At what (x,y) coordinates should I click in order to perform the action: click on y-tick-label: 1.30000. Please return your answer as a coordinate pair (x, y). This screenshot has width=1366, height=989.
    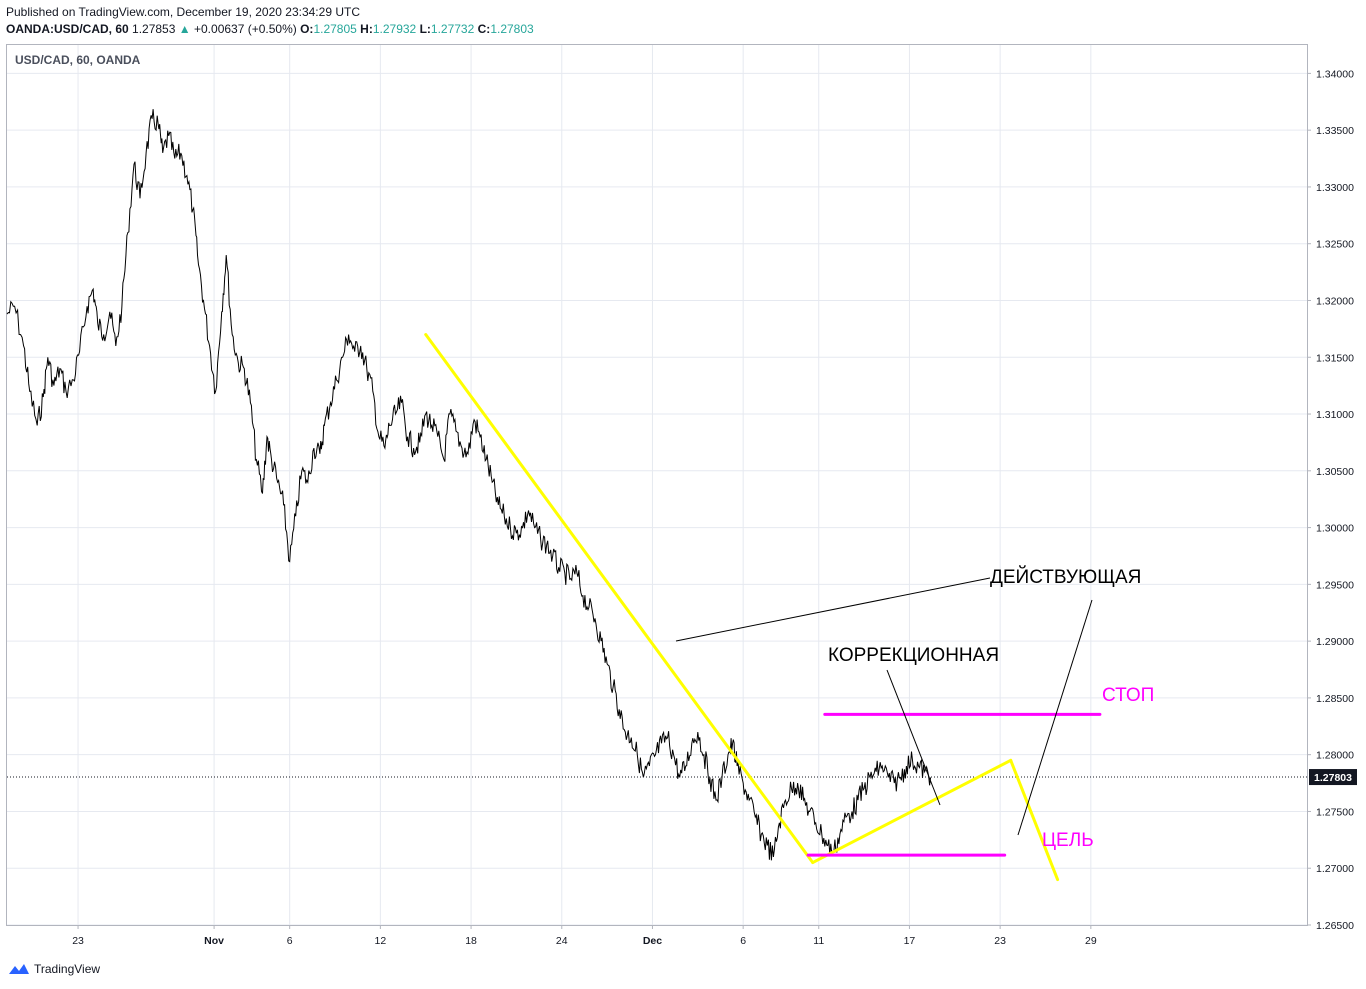
    Looking at the image, I should click on (1335, 529).